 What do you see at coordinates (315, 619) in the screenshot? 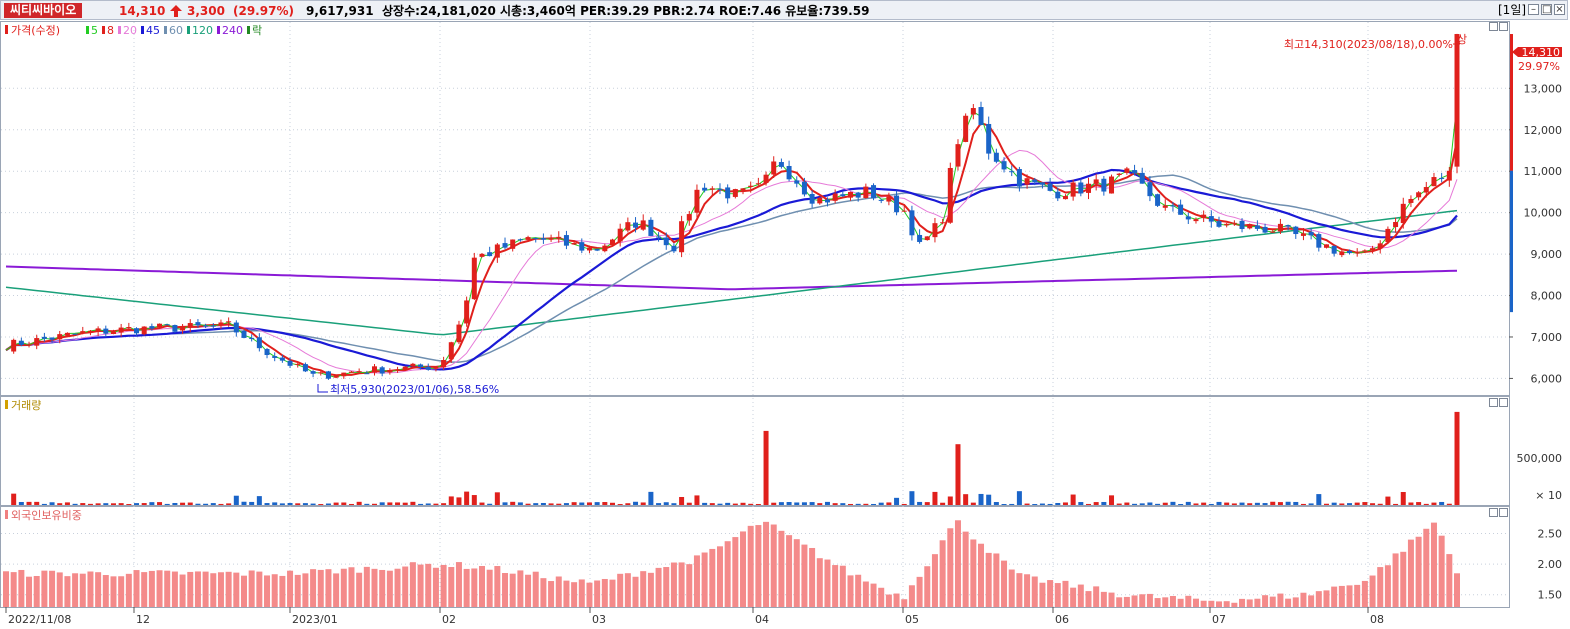
I see `x-tick-label: 2023/01` at bounding box center [315, 619].